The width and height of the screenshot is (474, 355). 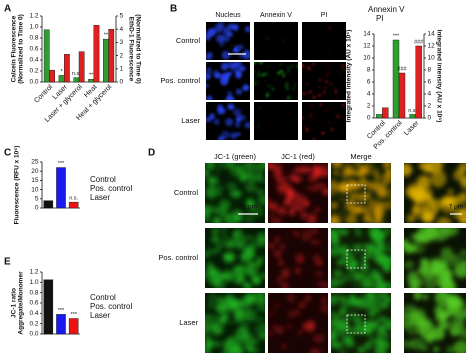 I want to click on column-header: Annexin V, so click(x=276, y=15).